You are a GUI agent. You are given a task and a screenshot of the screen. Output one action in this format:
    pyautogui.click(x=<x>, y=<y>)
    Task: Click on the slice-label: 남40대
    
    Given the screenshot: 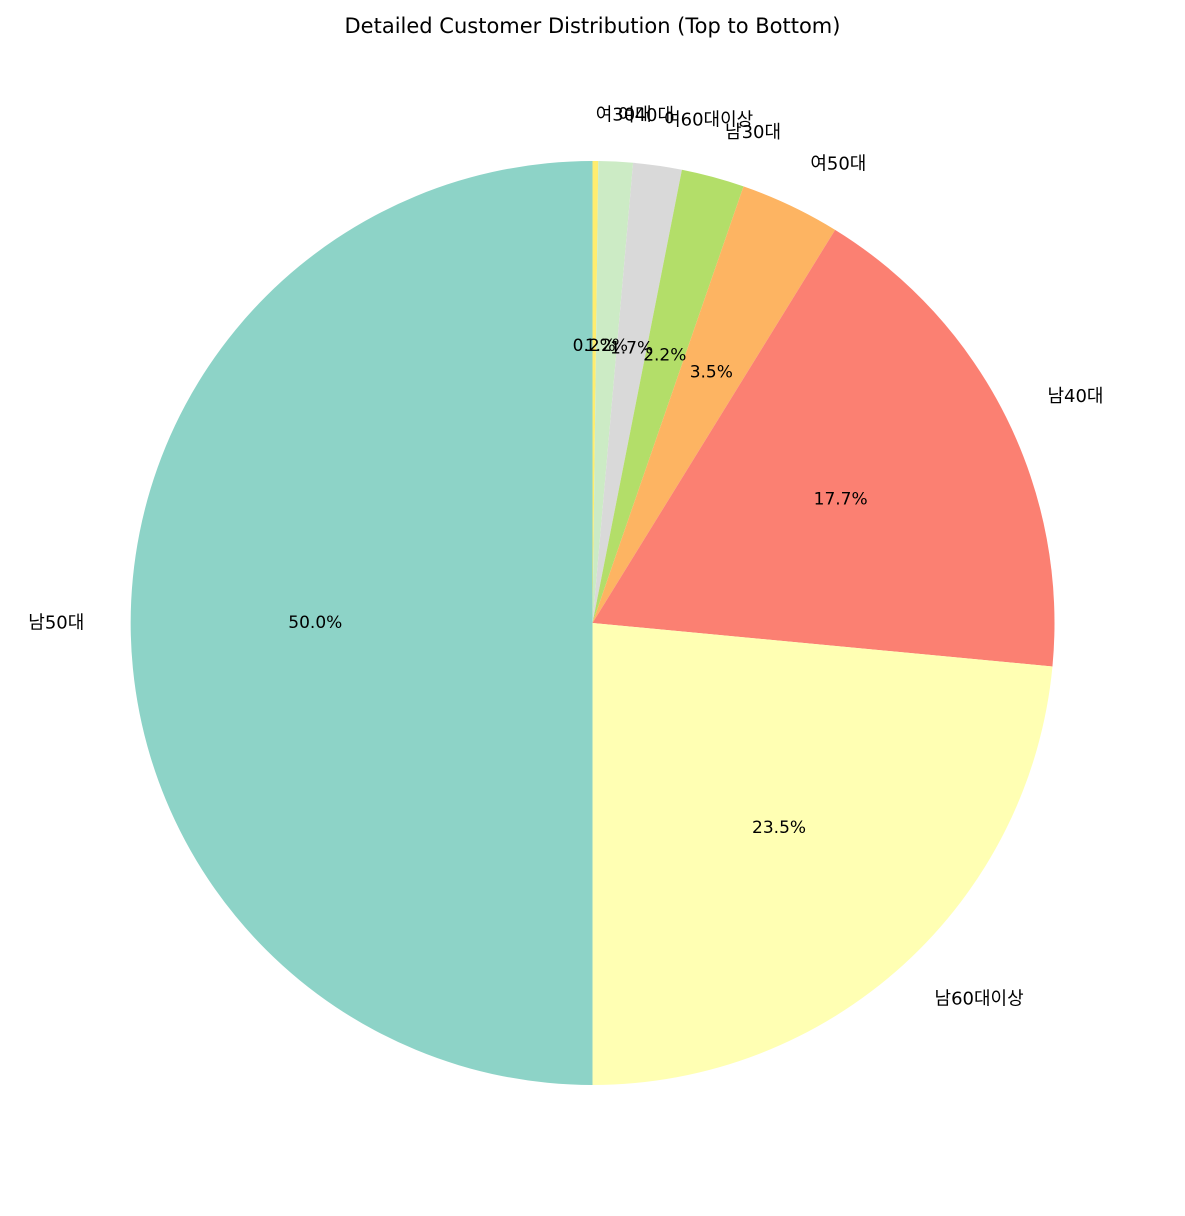 What is the action you would take?
    pyautogui.click(x=1075, y=396)
    